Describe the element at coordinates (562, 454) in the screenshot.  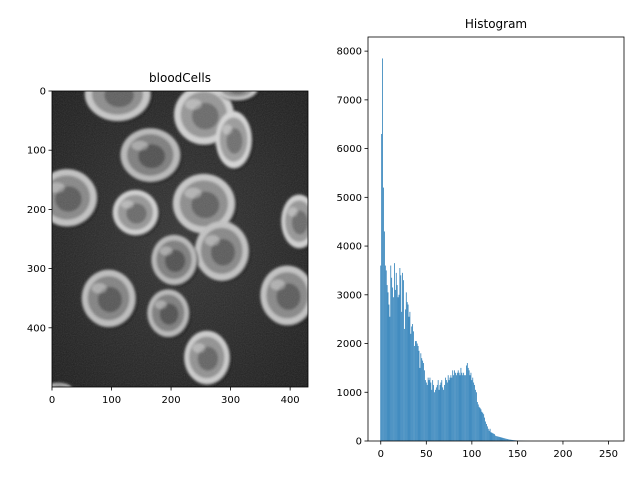
I see `histogram-x-tick-label: 200` at that location.